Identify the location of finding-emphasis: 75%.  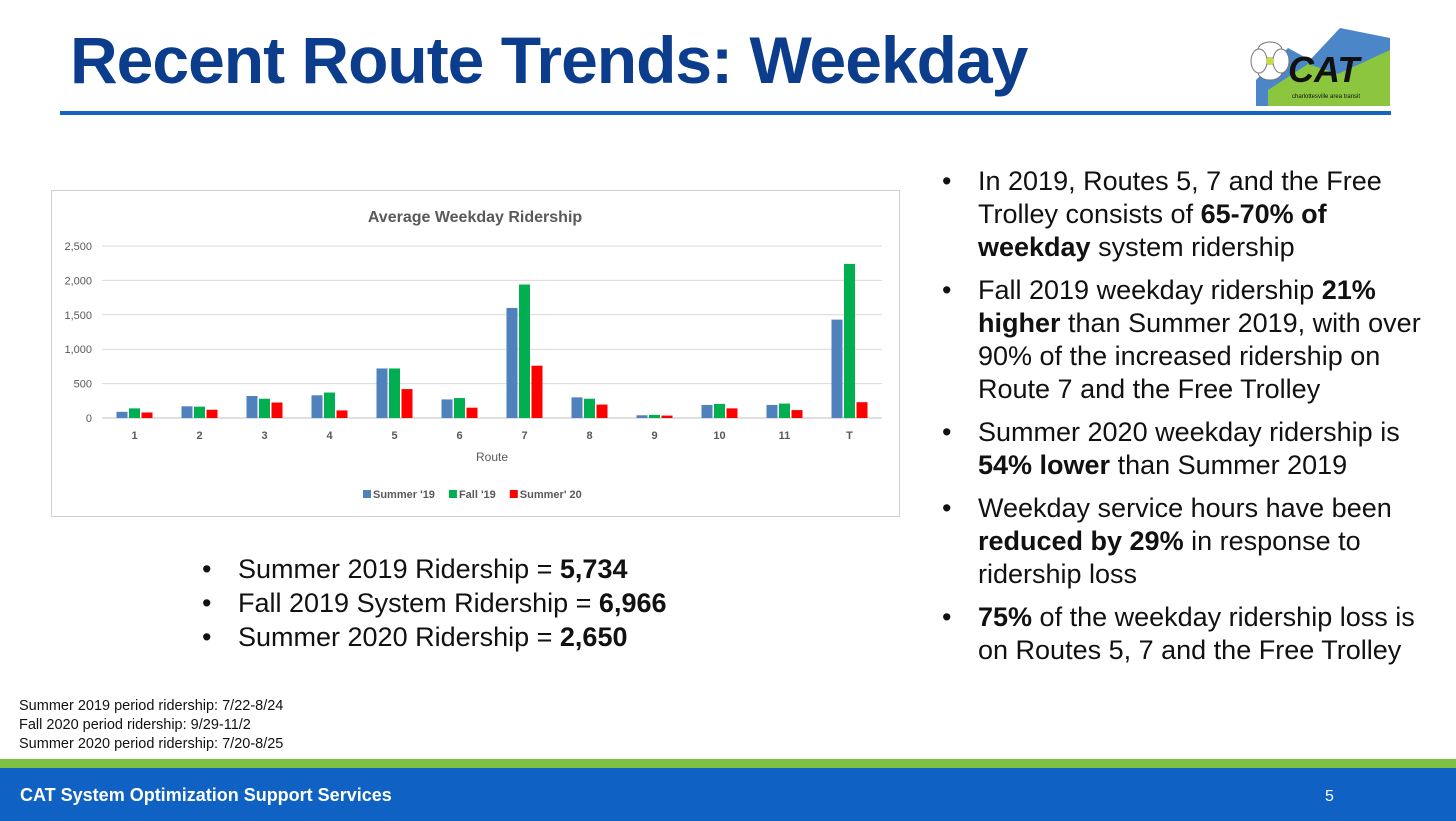
(1005, 617).